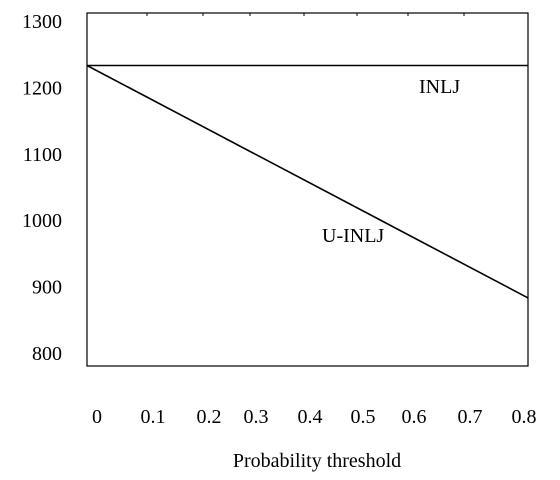 The width and height of the screenshot is (560, 480). What do you see at coordinates (42, 88) in the screenshot?
I see `y-tick-label: 1200` at bounding box center [42, 88].